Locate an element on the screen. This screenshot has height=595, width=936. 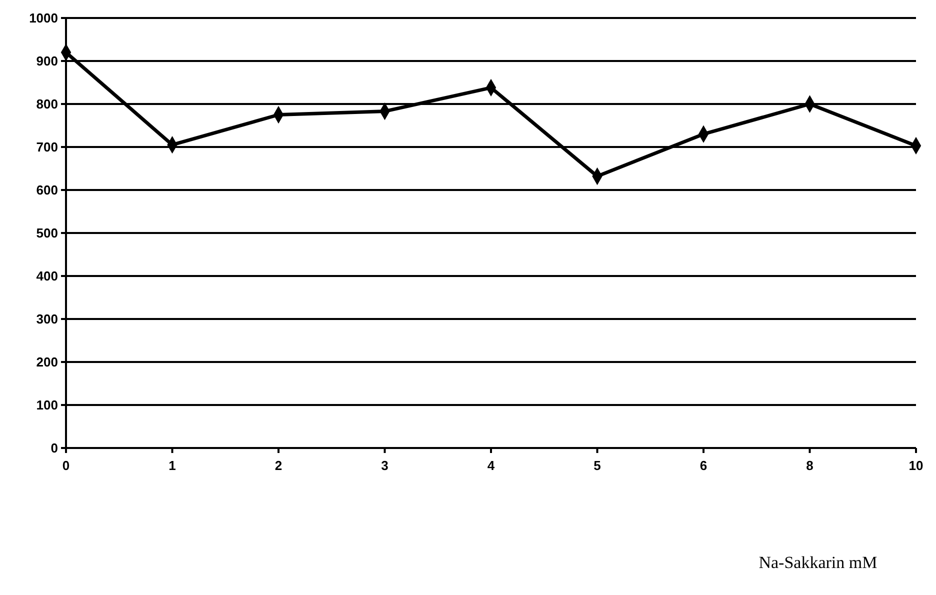
y-tick-label: 500 is located at coordinates (47, 233).